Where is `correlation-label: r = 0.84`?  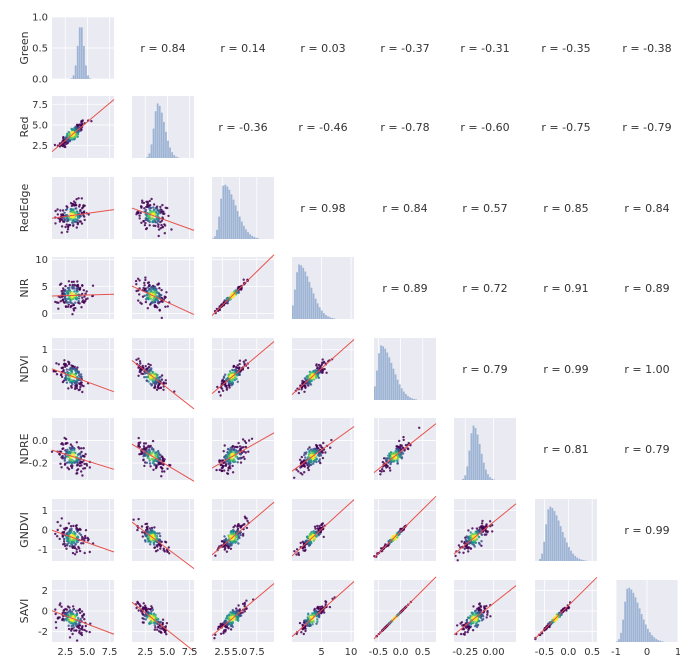
correlation-label: r = 0.84 is located at coordinates (646, 208).